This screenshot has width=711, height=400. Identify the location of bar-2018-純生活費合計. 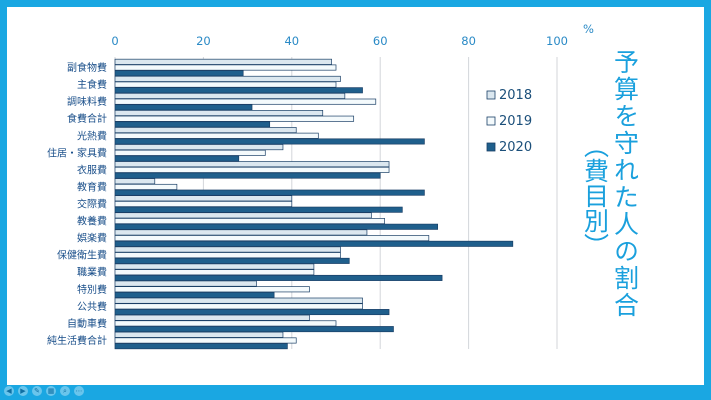
(199, 334).